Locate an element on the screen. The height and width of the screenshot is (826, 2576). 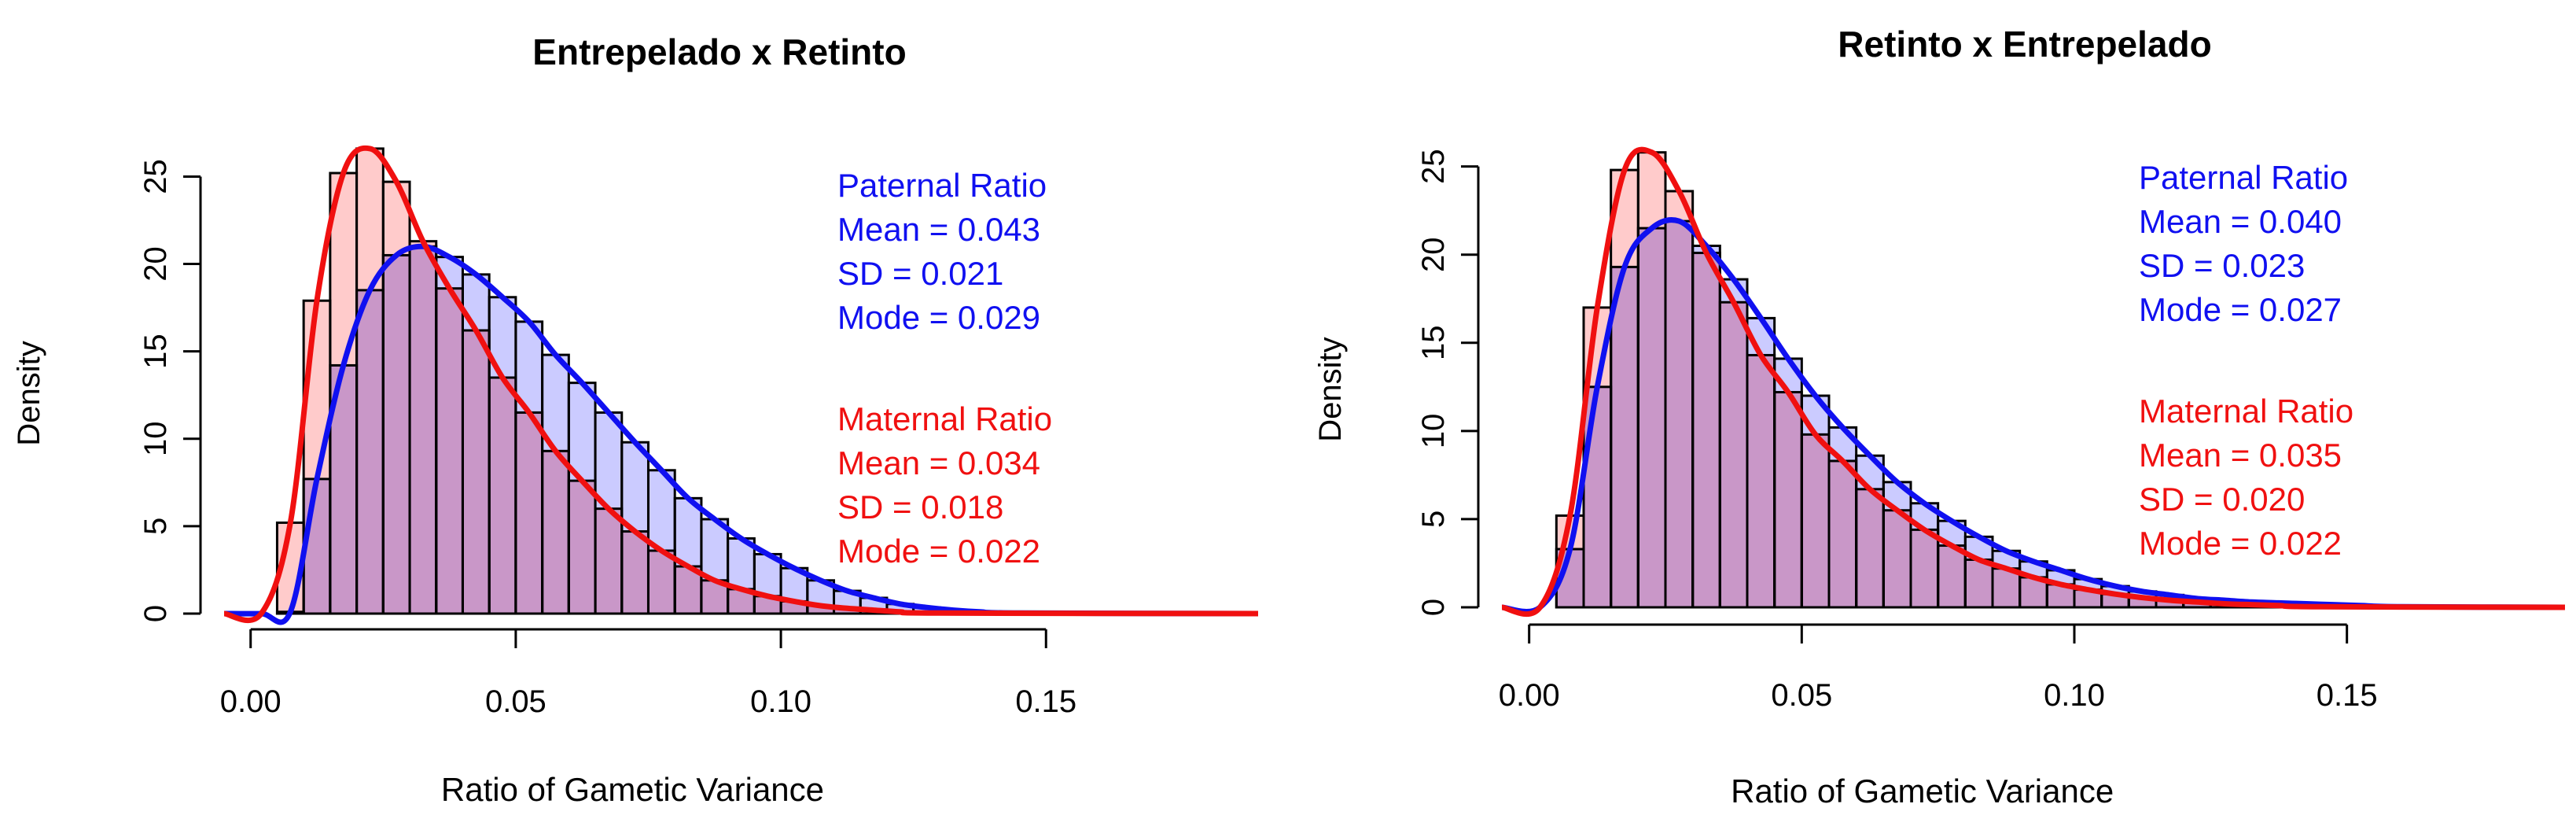
legend-paternal-line: Mode = 0.029 is located at coordinates (938, 317).